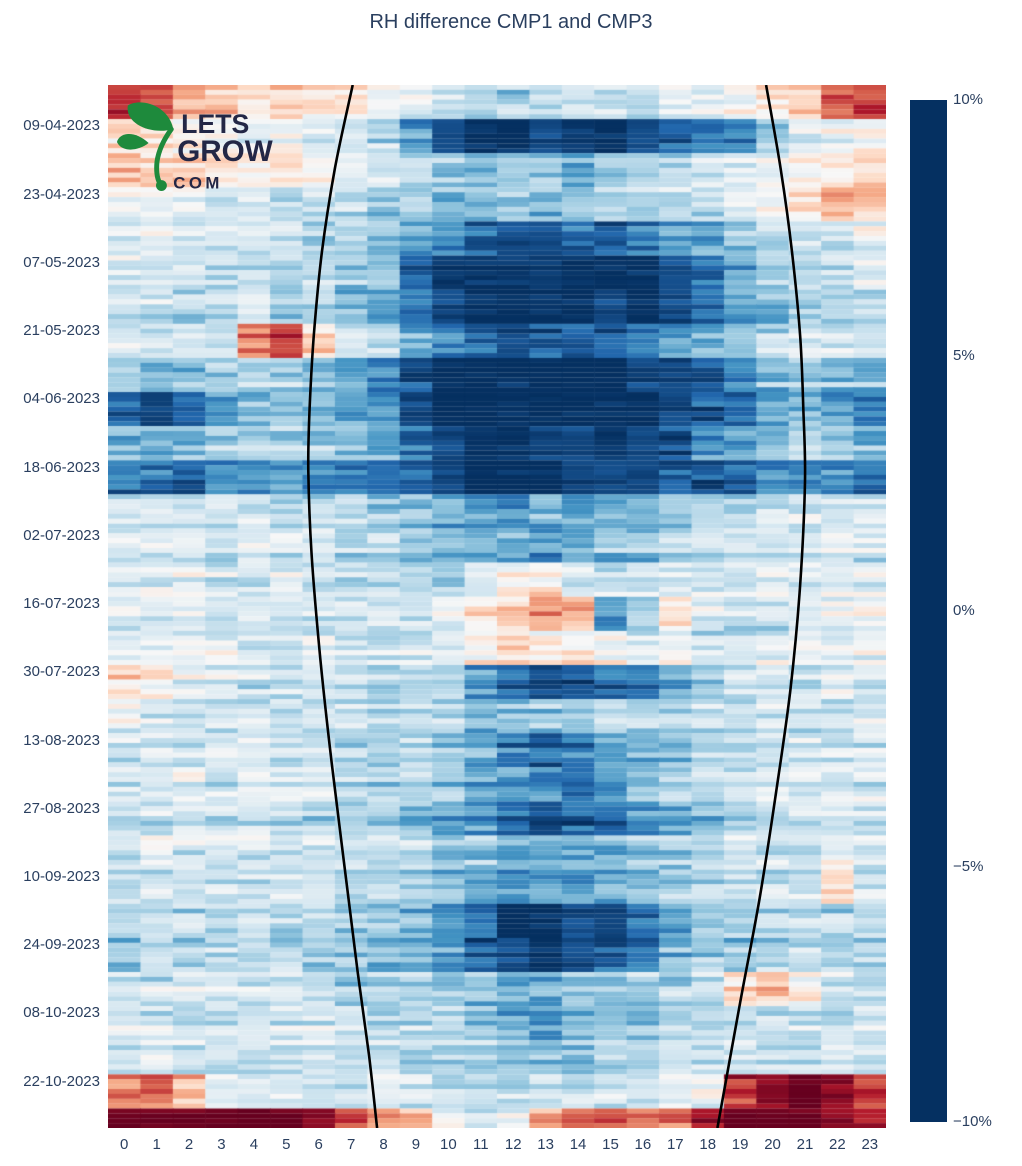 This screenshot has width=1022, height=1166. What do you see at coordinates (221, 1144) in the screenshot?
I see `x-tick-label: 3` at bounding box center [221, 1144].